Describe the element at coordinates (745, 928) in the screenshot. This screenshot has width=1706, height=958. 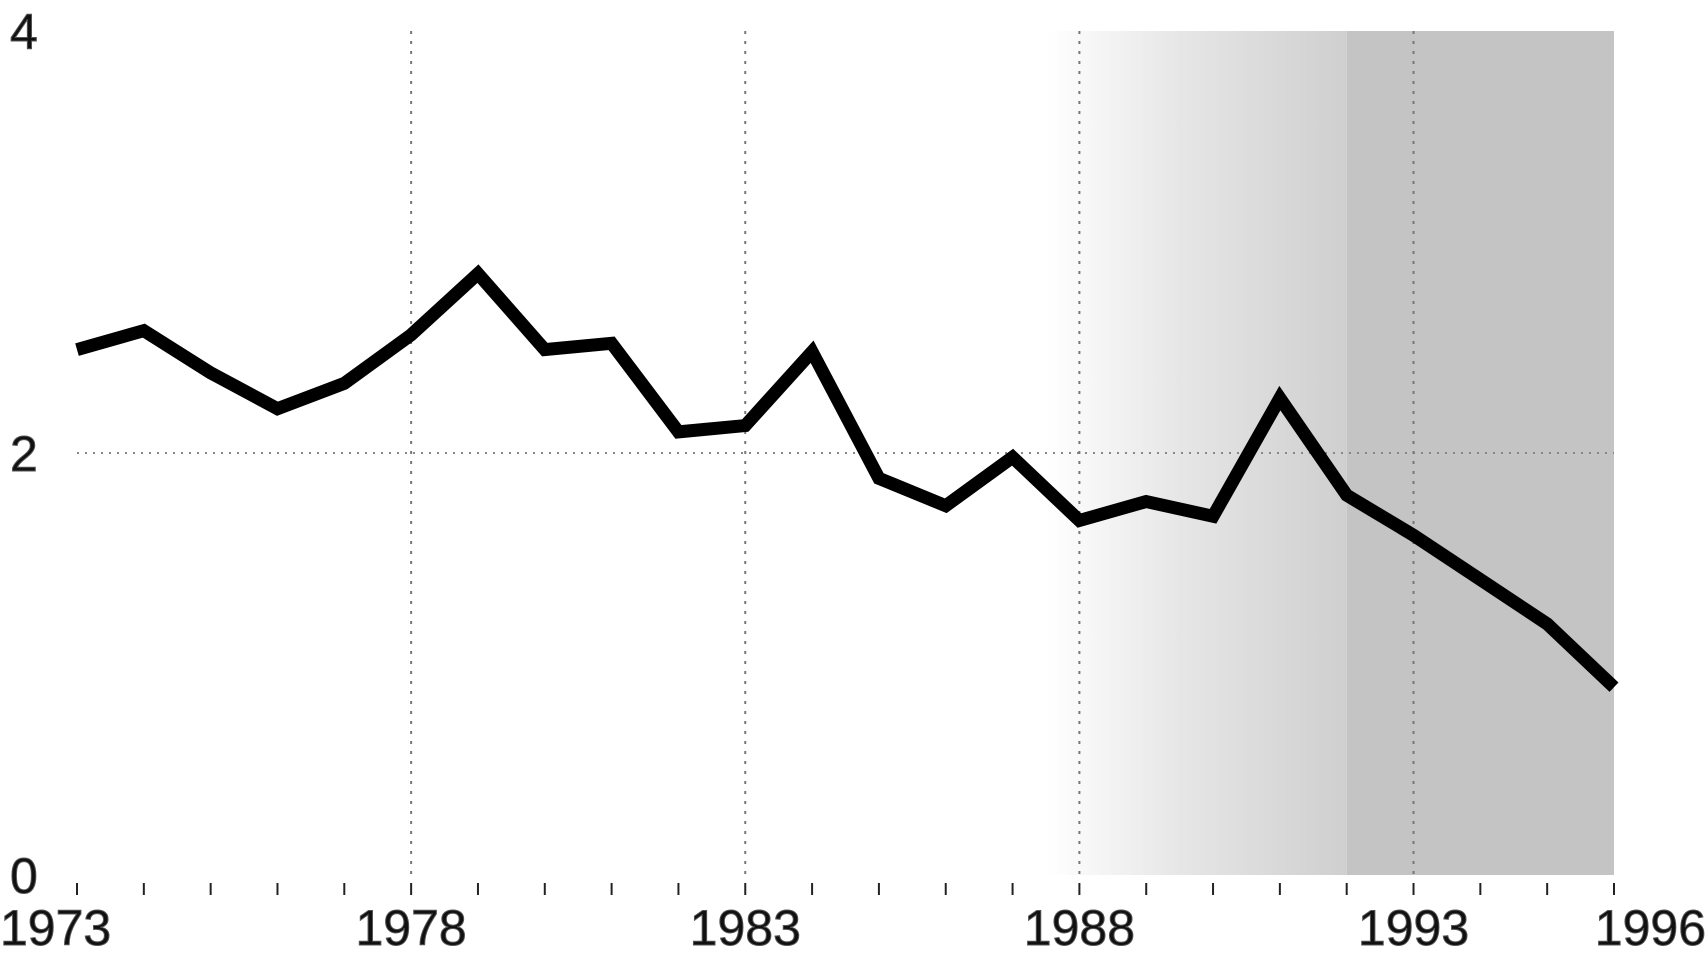
I see `x-tick-label: 1983` at that location.